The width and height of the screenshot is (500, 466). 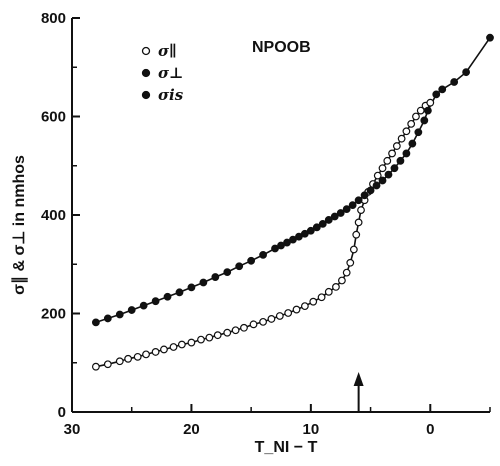 What do you see at coordinates (53, 314) in the screenshot?
I see `y-tick-label: 200` at bounding box center [53, 314].